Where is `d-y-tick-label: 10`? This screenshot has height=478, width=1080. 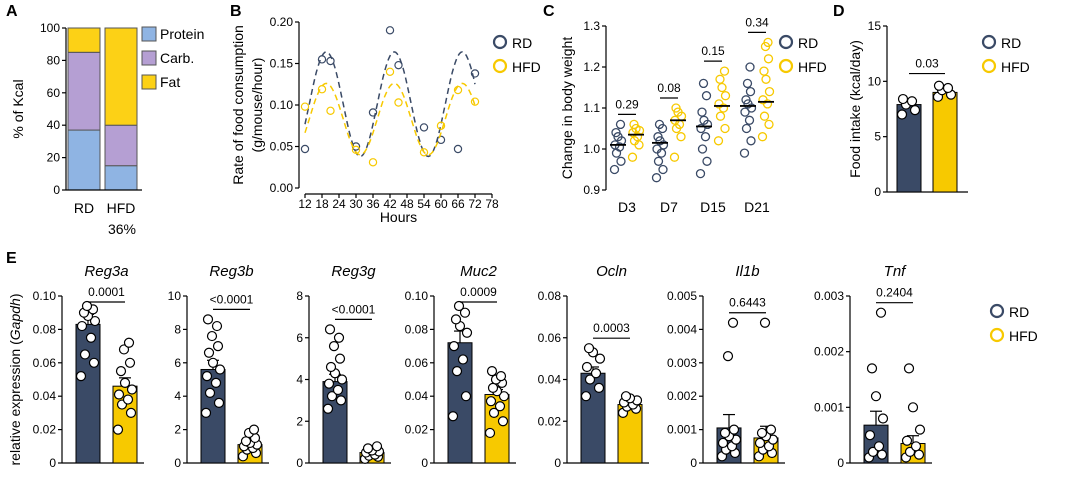
d-y-tick-label: 10 is located at coordinates (875, 81).